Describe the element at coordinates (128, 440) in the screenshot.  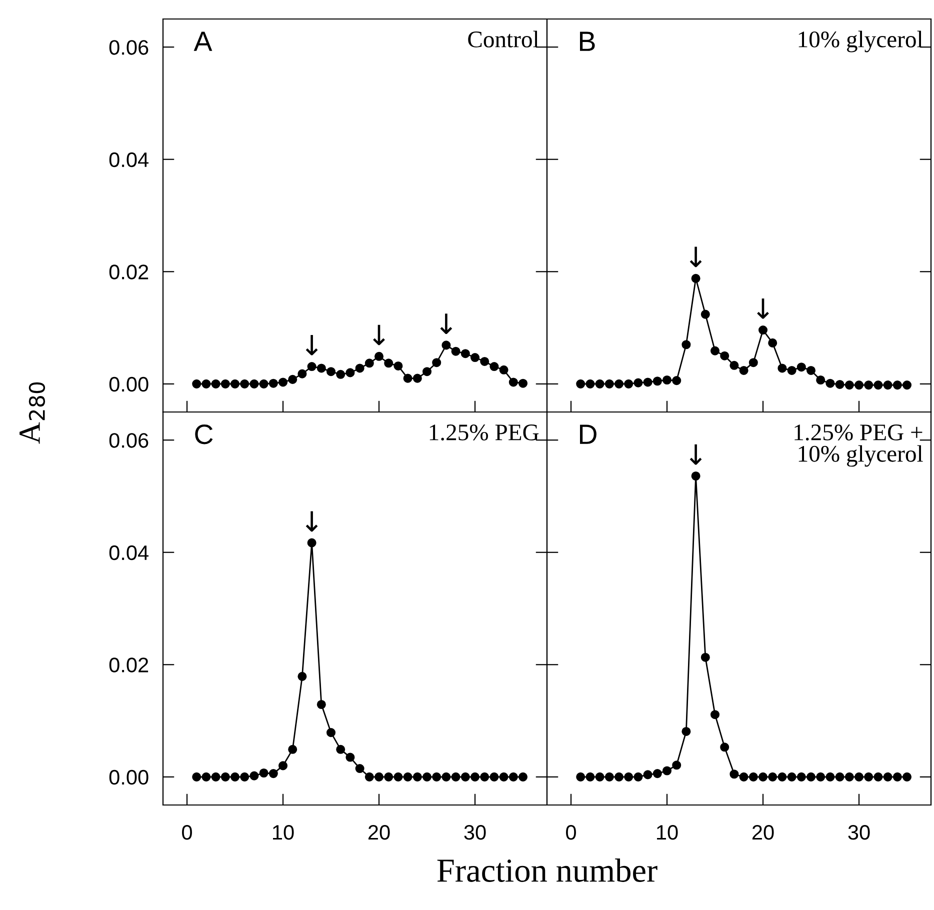
I see `y-tick-label: 0.06` at that location.